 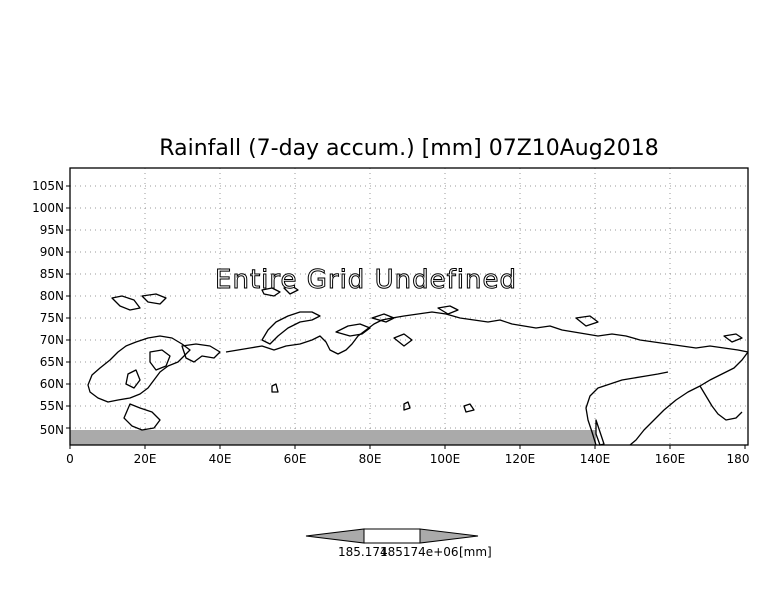 What do you see at coordinates (52, 296) in the screenshot?
I see `lat-label: 80N` at bounding box center [52, 296].